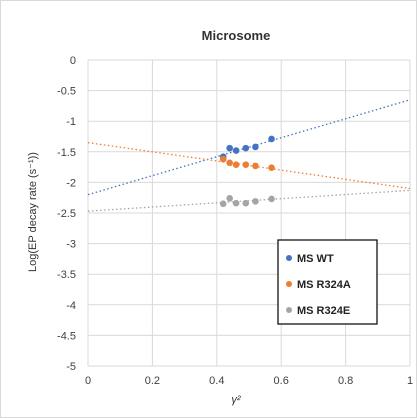 Image resolution: width=417 pixels, height=418 pixels. What do you see at coordinates (71, 367) in the screenshot?
I see `y-tick-label: -5` at bounding box center [71, 367].